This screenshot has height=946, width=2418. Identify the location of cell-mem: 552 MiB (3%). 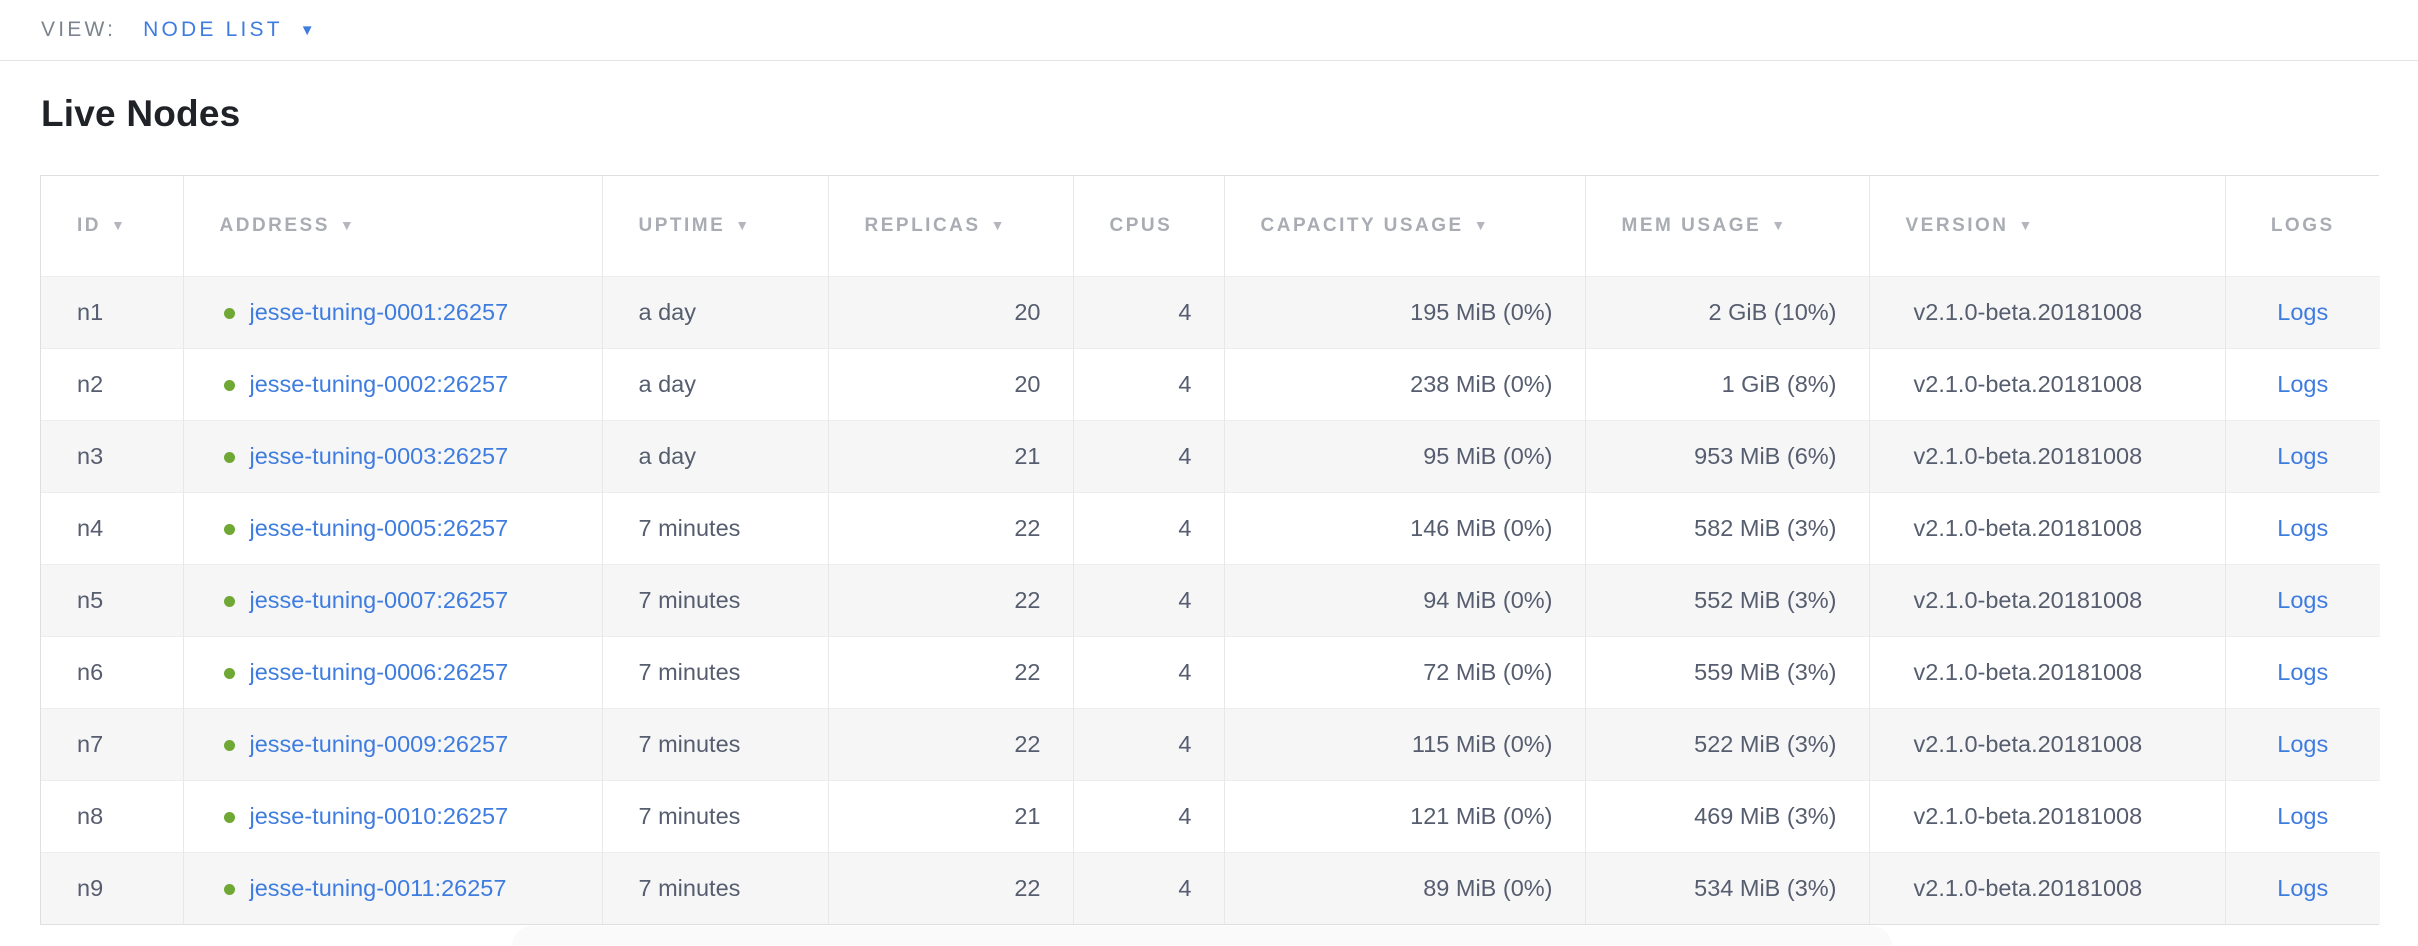
(1726, 600).